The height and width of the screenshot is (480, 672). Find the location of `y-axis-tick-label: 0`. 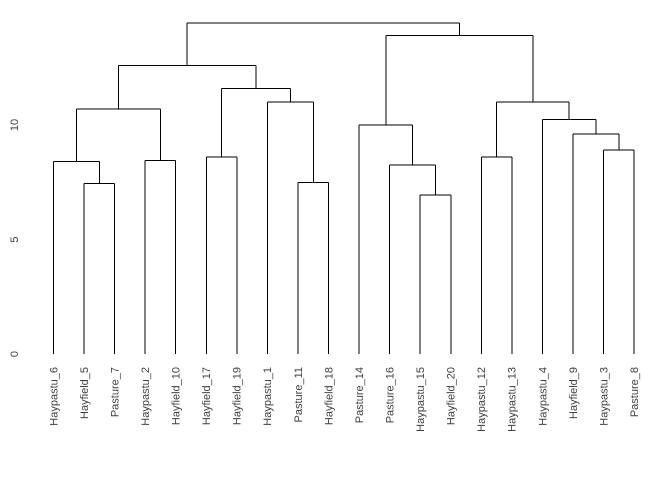

y-axis-tick-label: 0 is located at coordinates (15, 354).